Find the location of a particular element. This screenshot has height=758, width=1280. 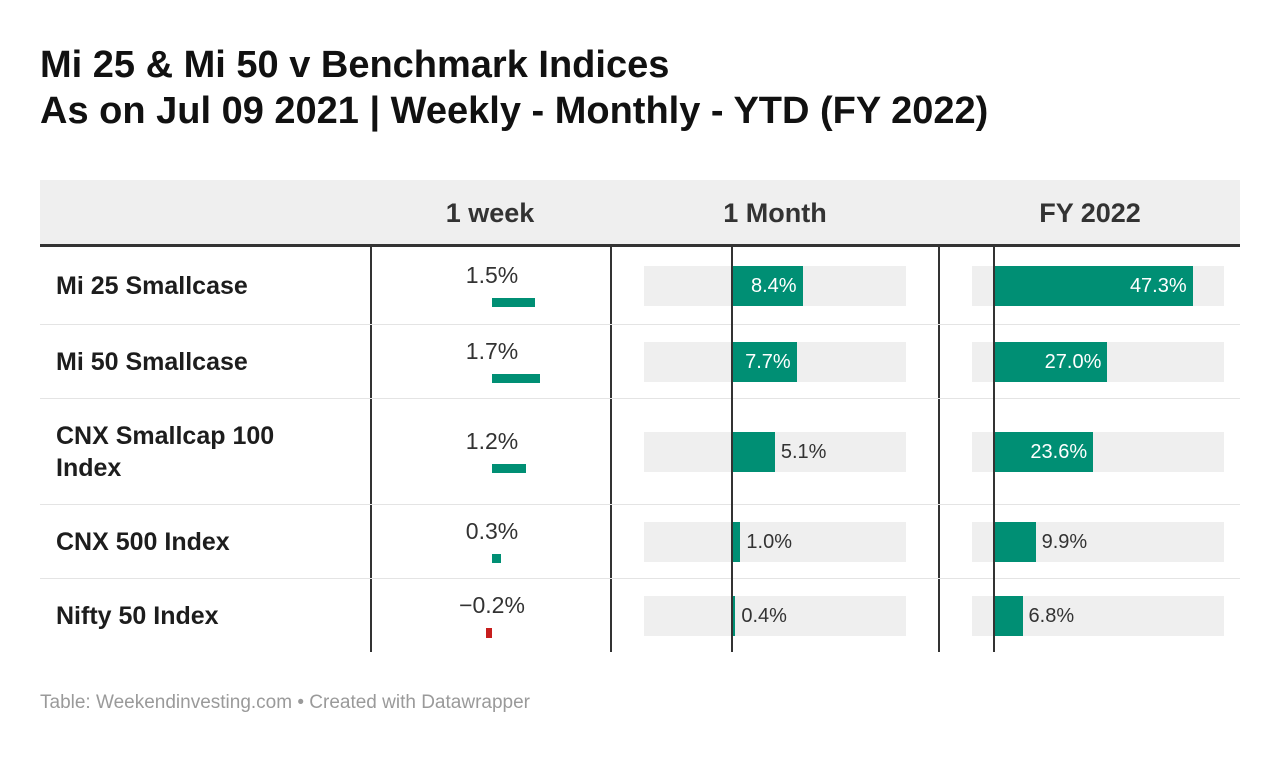

week-value-label: −0.2% is located at coordinates (492, 604).